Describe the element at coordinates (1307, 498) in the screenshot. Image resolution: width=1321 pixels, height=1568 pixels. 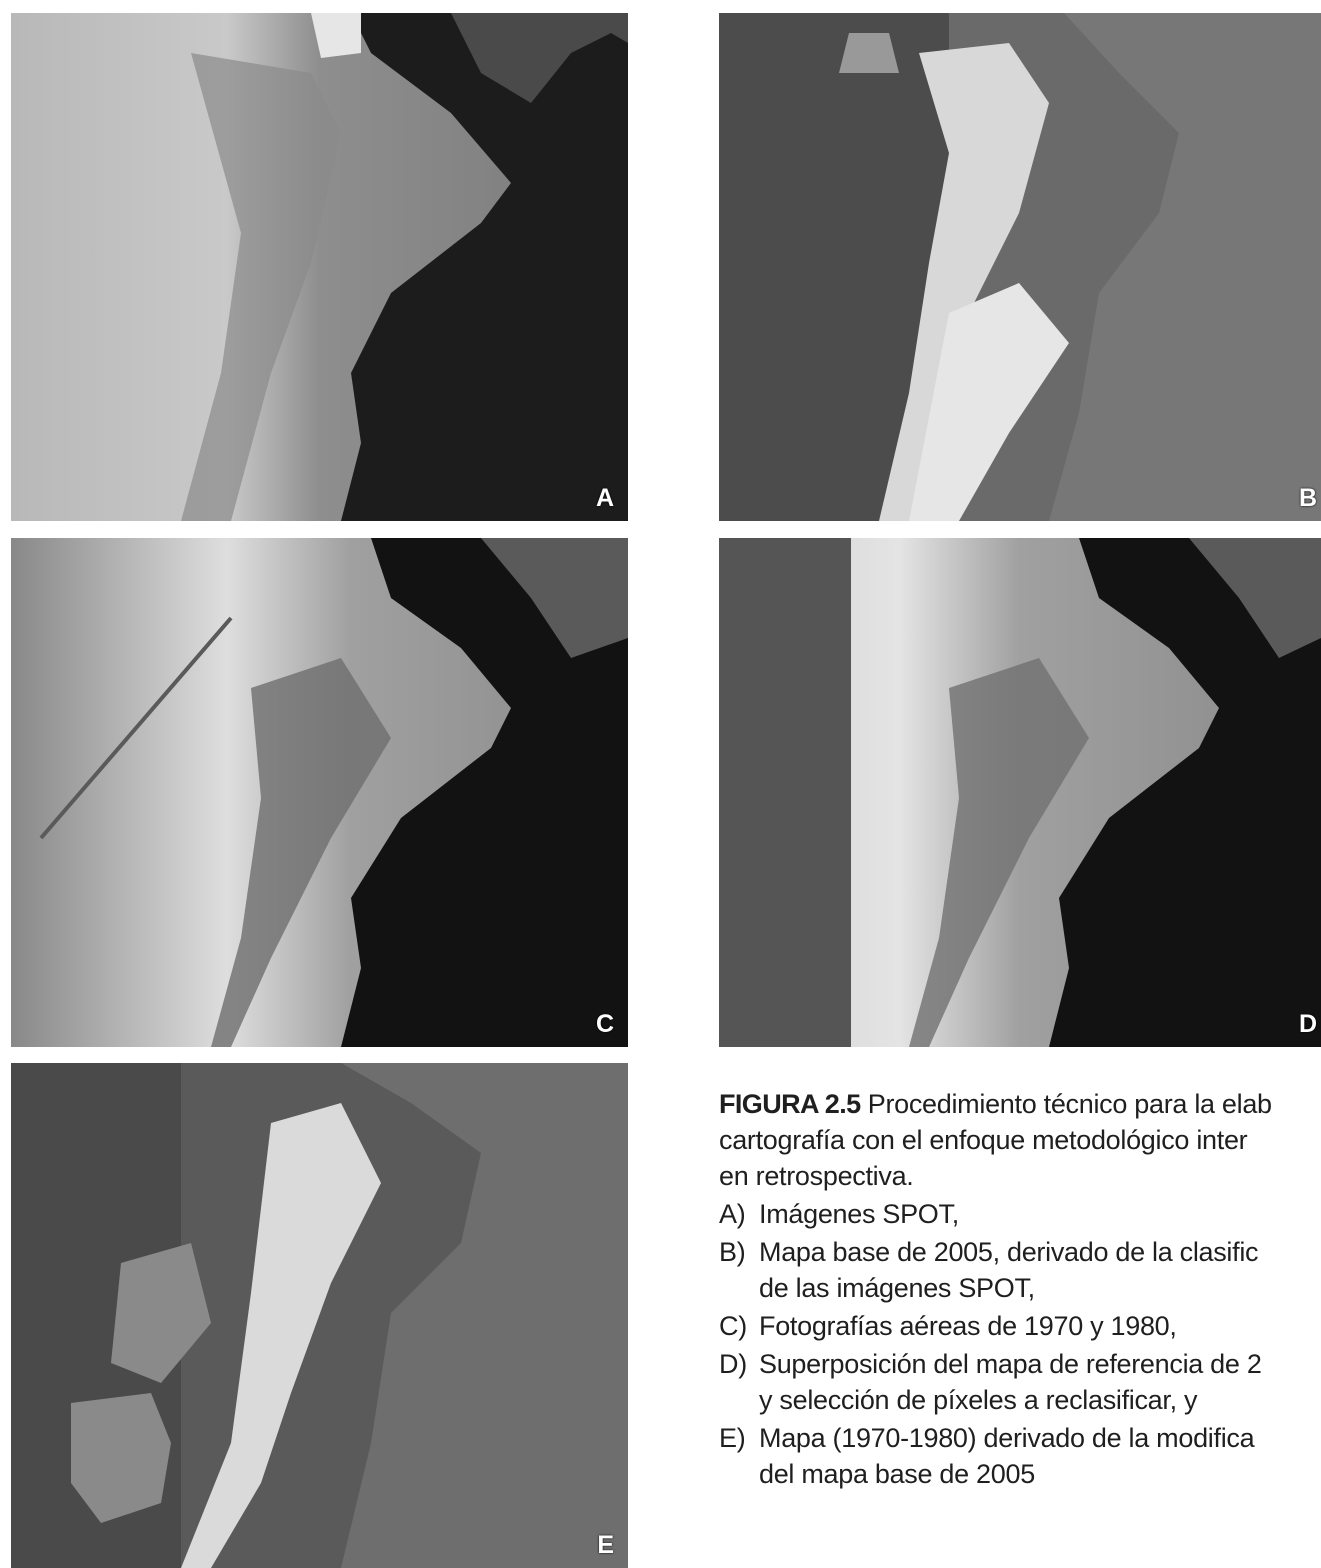
I see `panel-label: B` at that location.